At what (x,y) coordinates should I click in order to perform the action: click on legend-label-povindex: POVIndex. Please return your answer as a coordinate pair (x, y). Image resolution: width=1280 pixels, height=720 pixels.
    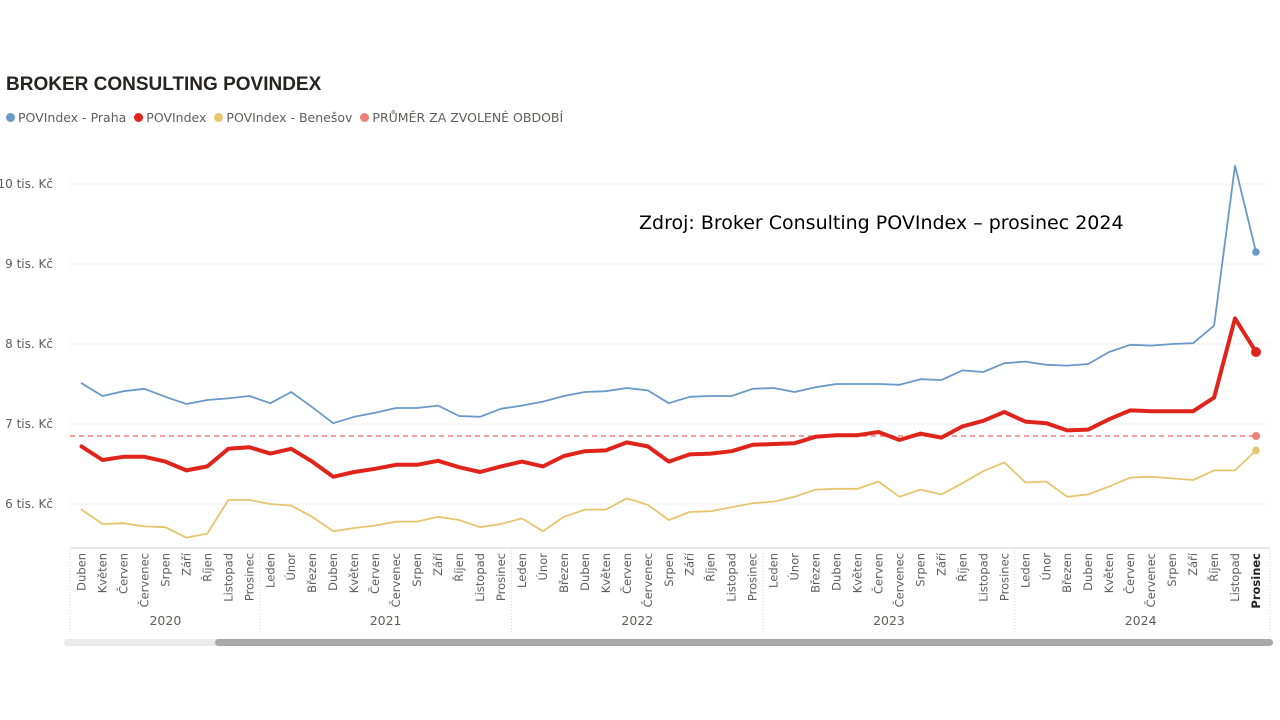
    Looking at the image, I should click on (176, 117).